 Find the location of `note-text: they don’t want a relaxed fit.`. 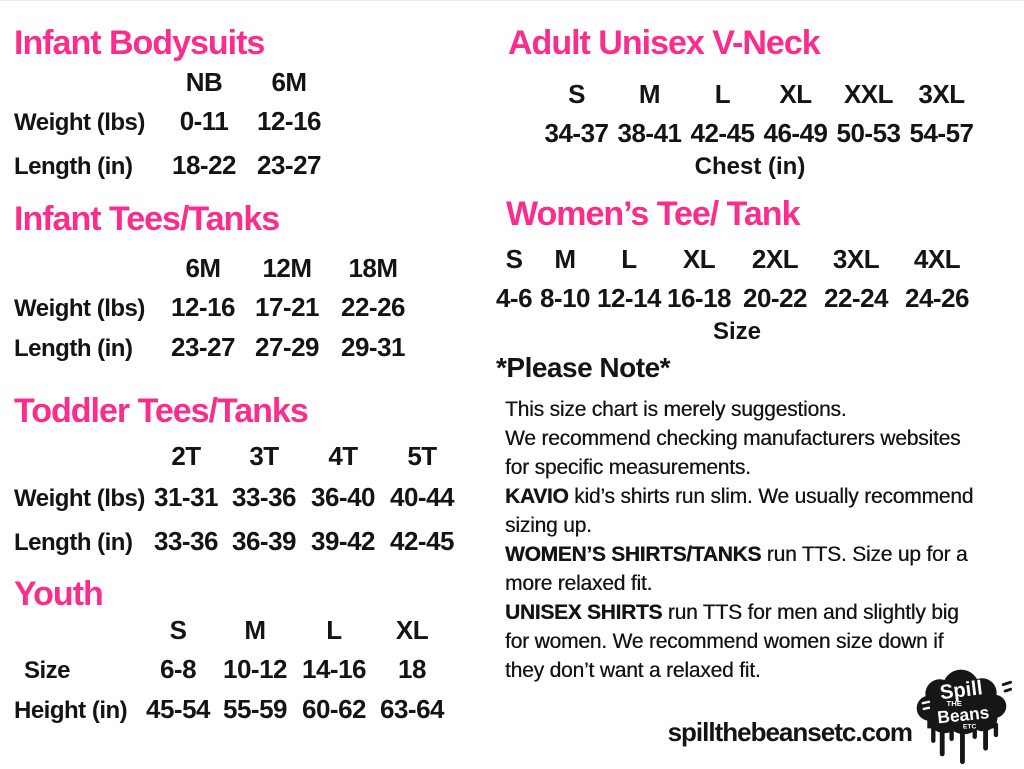

note-text: they don’t want a relaxed fit. is located at coordinates (633, 670).